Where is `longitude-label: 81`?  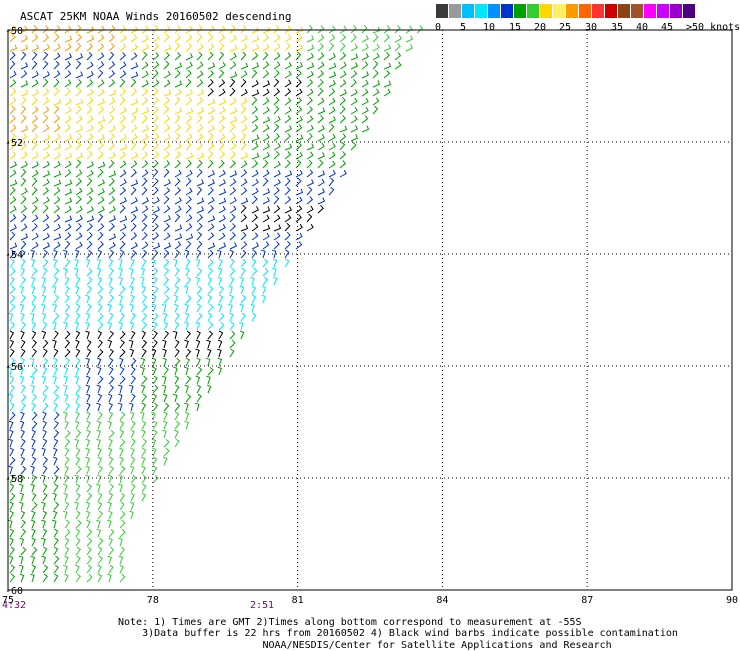 longitude-label: 81 is located at coordinates (298, 600).